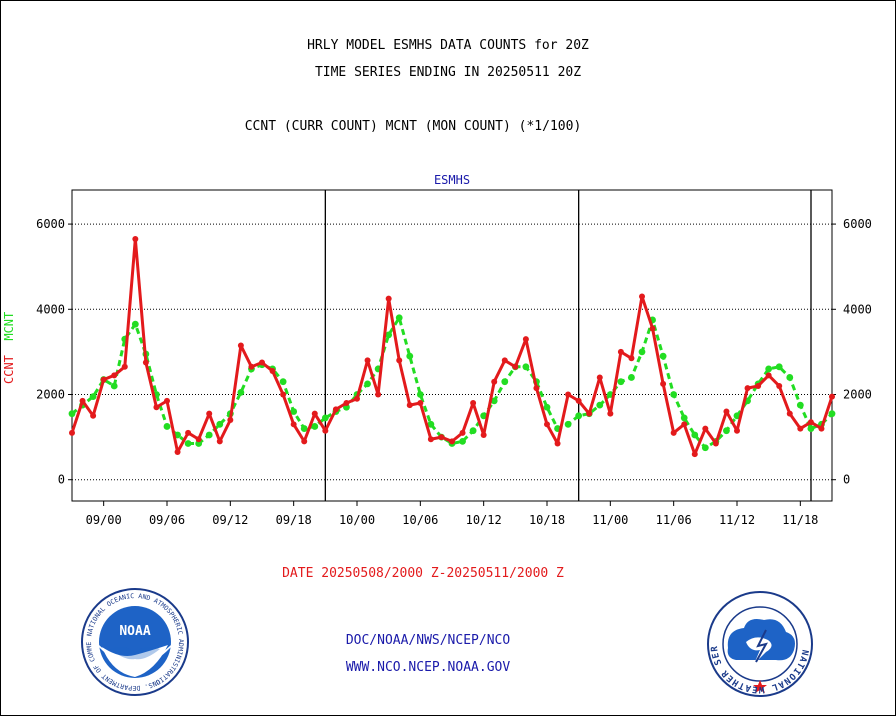 Image resolution: width=896 pixels, height=716 pixels. I want to click on footer-org: DOC/NOAA/NWS/NCEP/NCO, so click(428, 640).